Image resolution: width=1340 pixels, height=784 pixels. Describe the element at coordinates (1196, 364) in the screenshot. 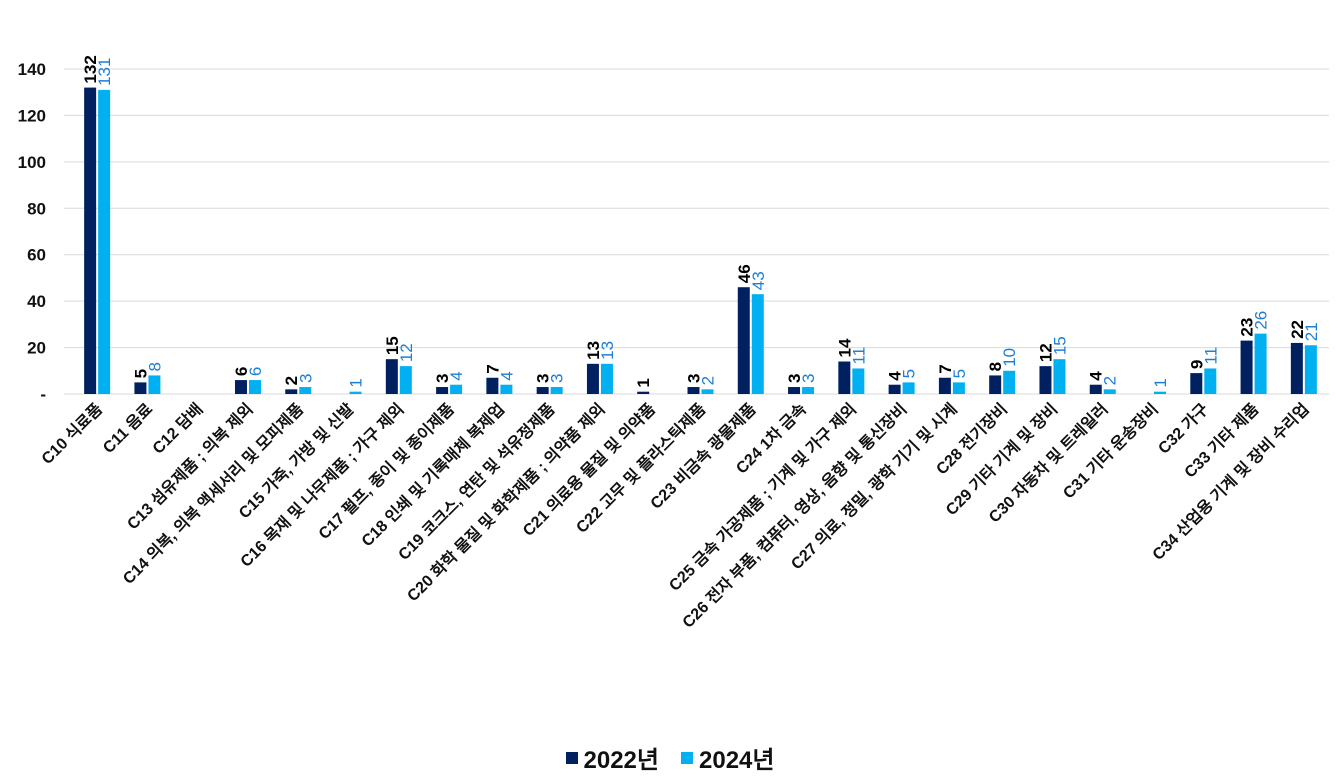

I see `data-label: 9` at that location.